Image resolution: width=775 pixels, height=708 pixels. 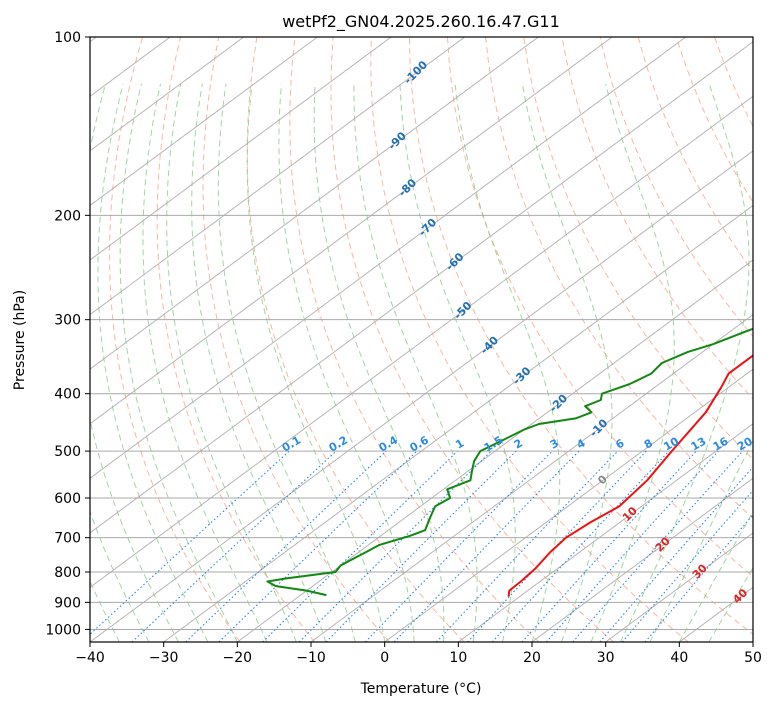 I want to click on y-tick-label: 500, so click(x=67, y=452).